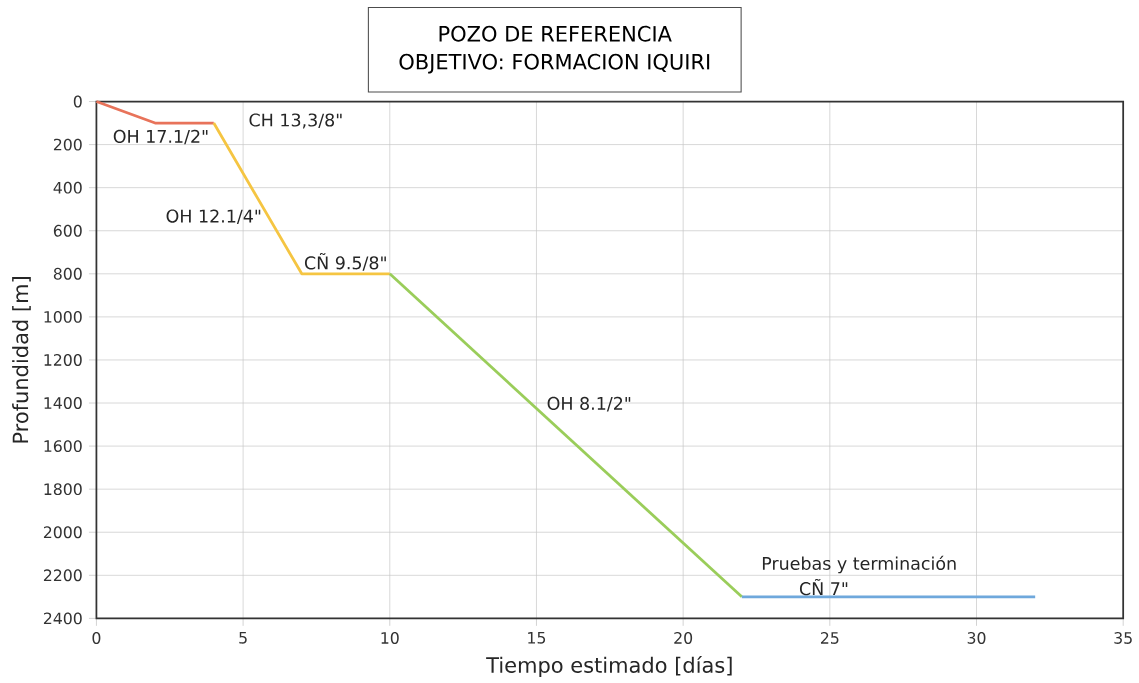 The image size is (1139, 683). Describe the element at coordinates (823, 587) in the screenshot. I see `annotation: CÑ 7"` at that location.